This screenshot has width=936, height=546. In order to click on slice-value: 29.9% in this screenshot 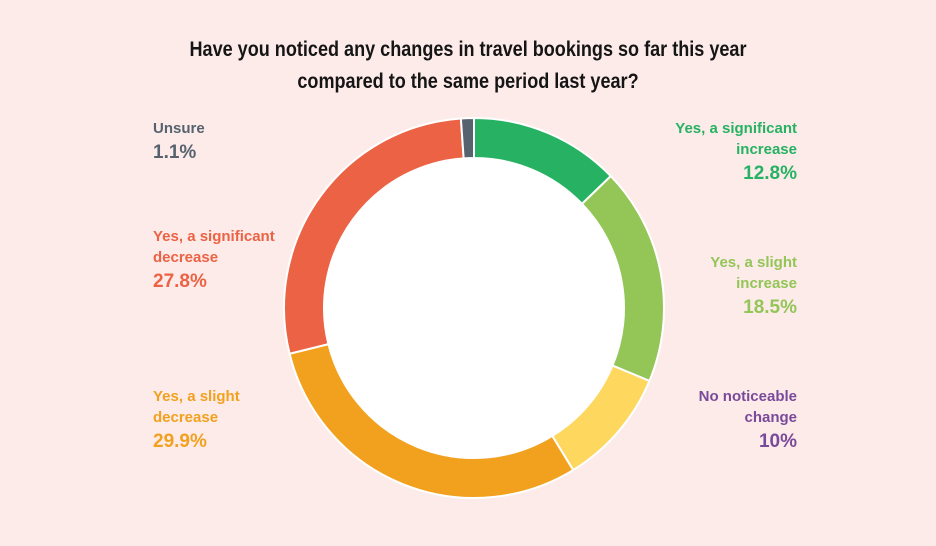, I will do `click(180, 441)`.